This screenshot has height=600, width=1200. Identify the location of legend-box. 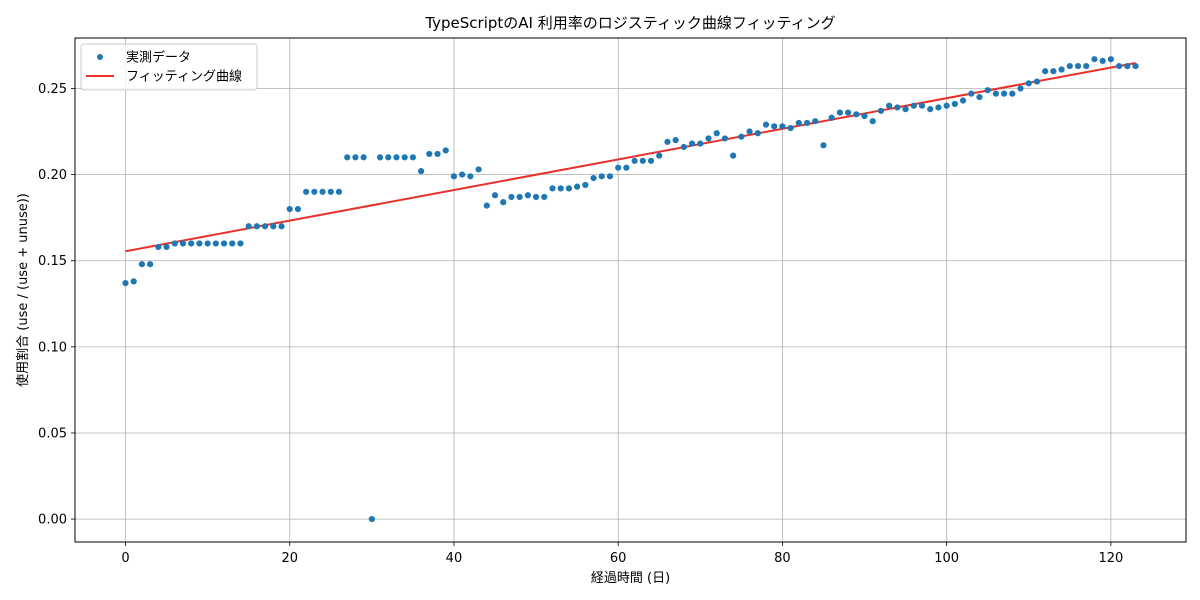
(169, 67).